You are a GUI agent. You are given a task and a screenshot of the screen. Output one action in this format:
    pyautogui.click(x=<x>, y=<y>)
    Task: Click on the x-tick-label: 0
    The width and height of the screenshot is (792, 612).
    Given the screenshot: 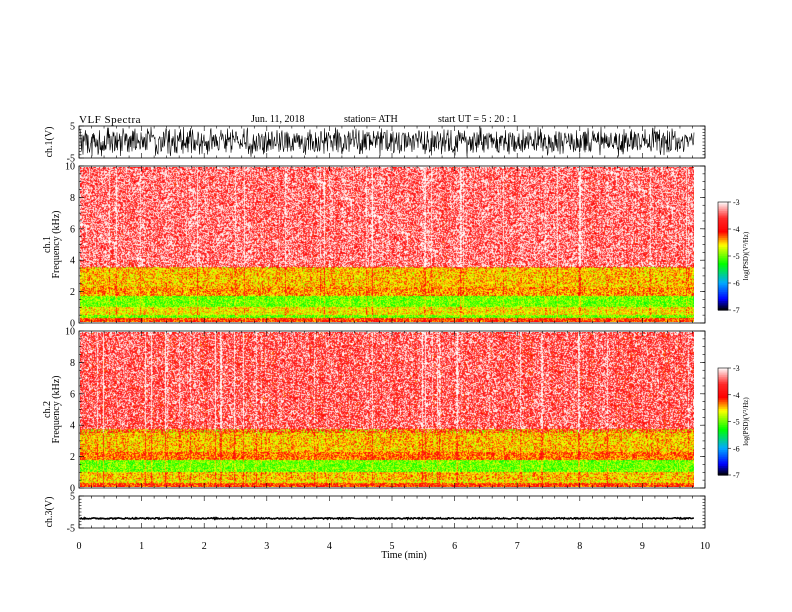 What is the action you would take?
    pyautogui.click(x=79, y=546)
    